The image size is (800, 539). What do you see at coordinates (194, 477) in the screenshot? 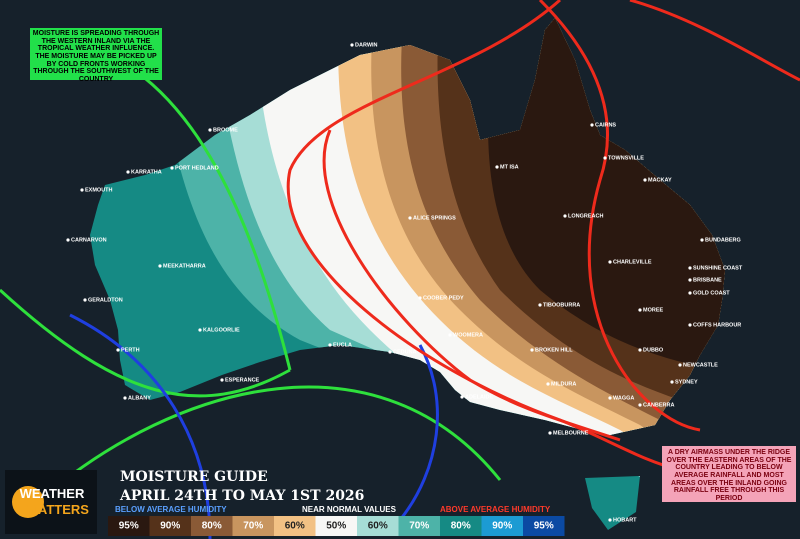
I see `legend-title: MOISTURE GUIDE` at bounding box center [194, 477].